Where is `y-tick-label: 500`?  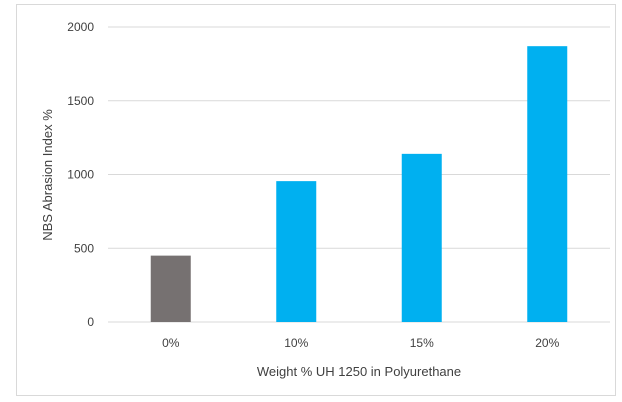 y-tick-label: 500 is located at coordinates (84, 248).